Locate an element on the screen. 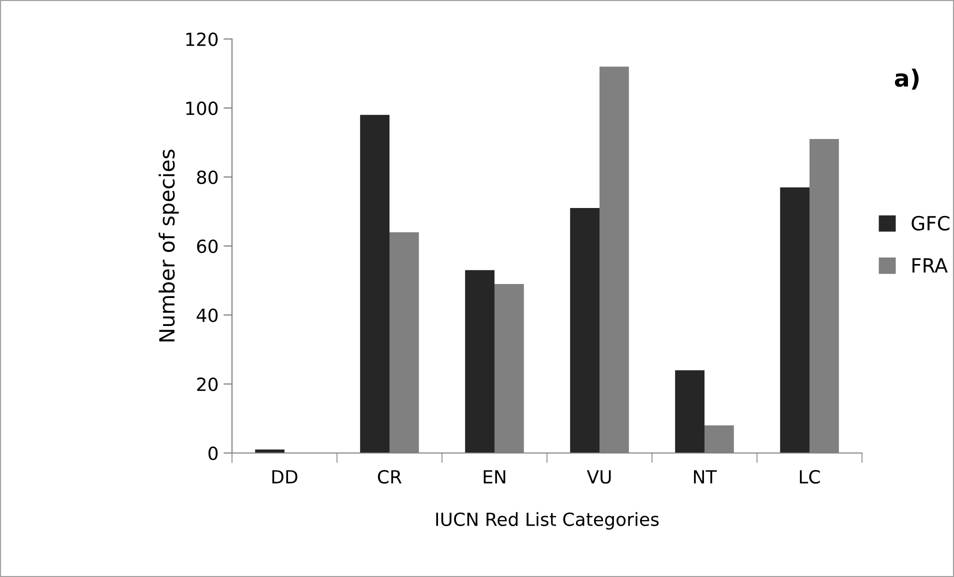 This screenshot has height=577, width=954. x-tick-label: CR is located at coordinates (390, 477).